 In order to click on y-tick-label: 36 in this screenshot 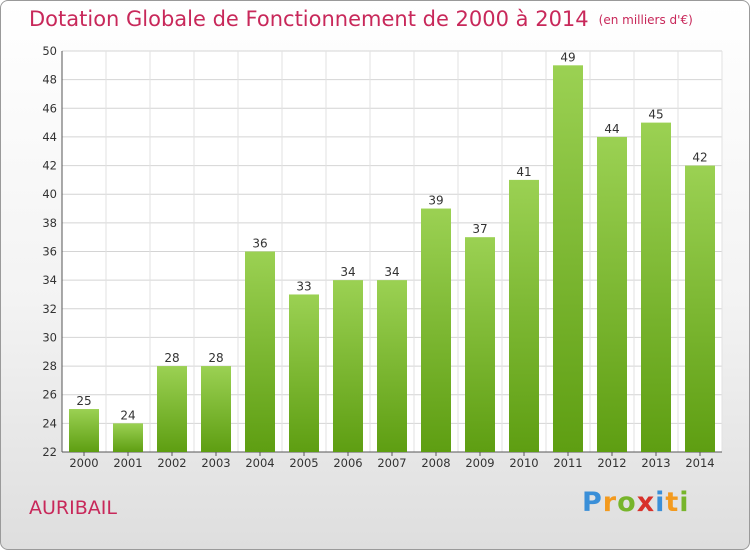, I will do `click(49, 252)`.